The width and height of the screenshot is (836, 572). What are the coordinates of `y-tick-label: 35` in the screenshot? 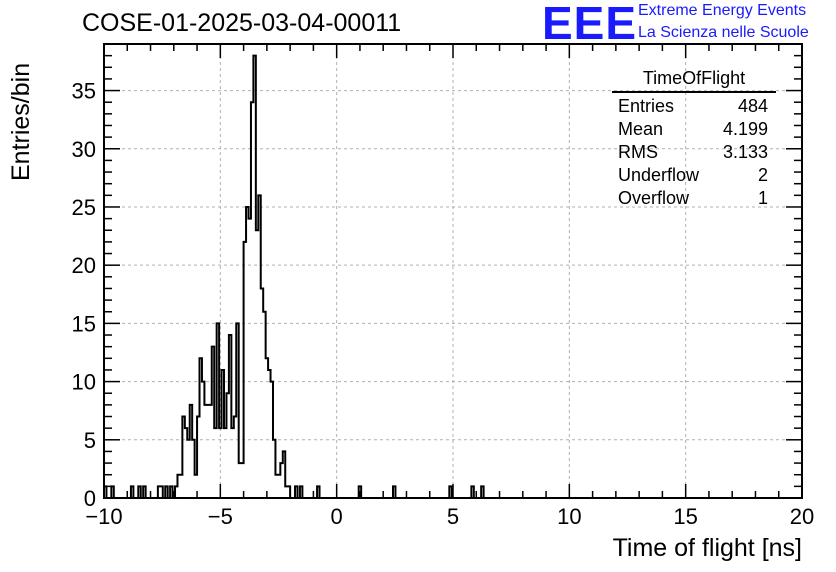 It's located at (84, 91).